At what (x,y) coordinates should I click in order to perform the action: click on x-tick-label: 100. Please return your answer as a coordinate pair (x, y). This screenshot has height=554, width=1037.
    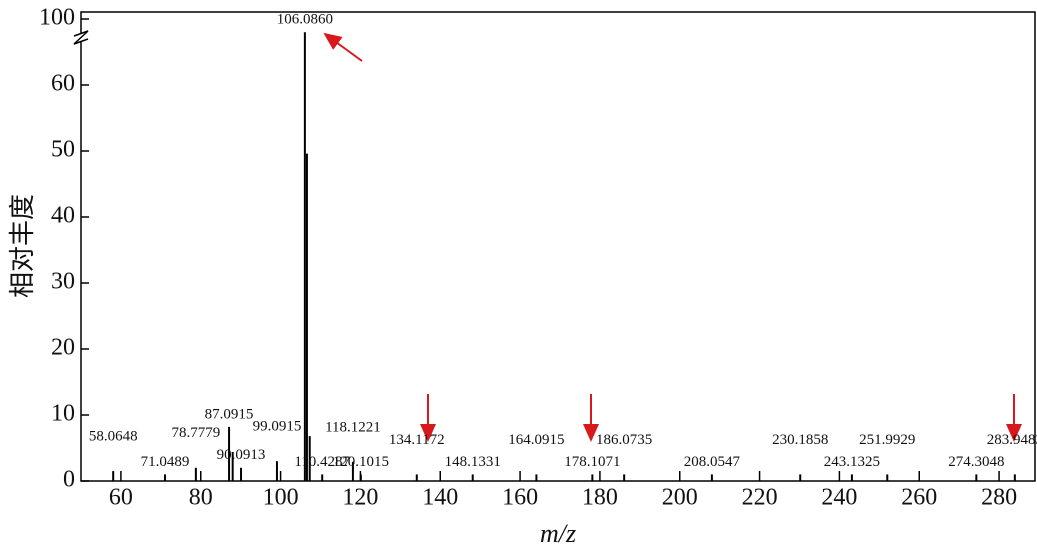
    Looking at the image, I should click on (281, 498).